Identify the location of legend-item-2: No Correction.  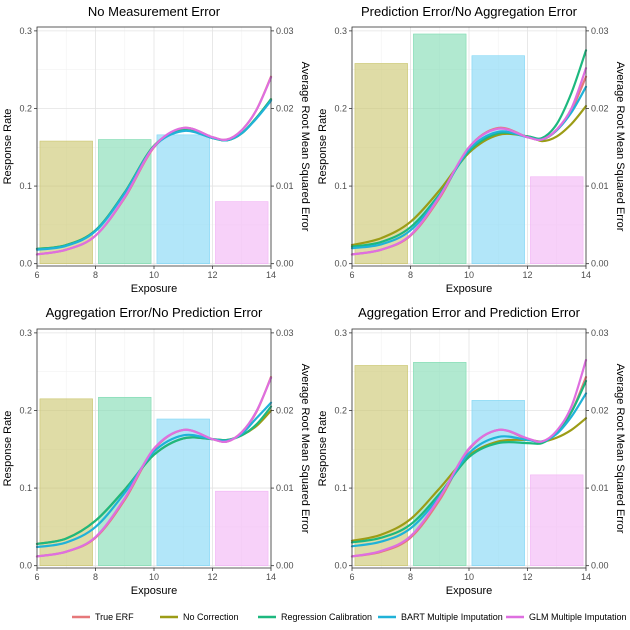
(199, 617).